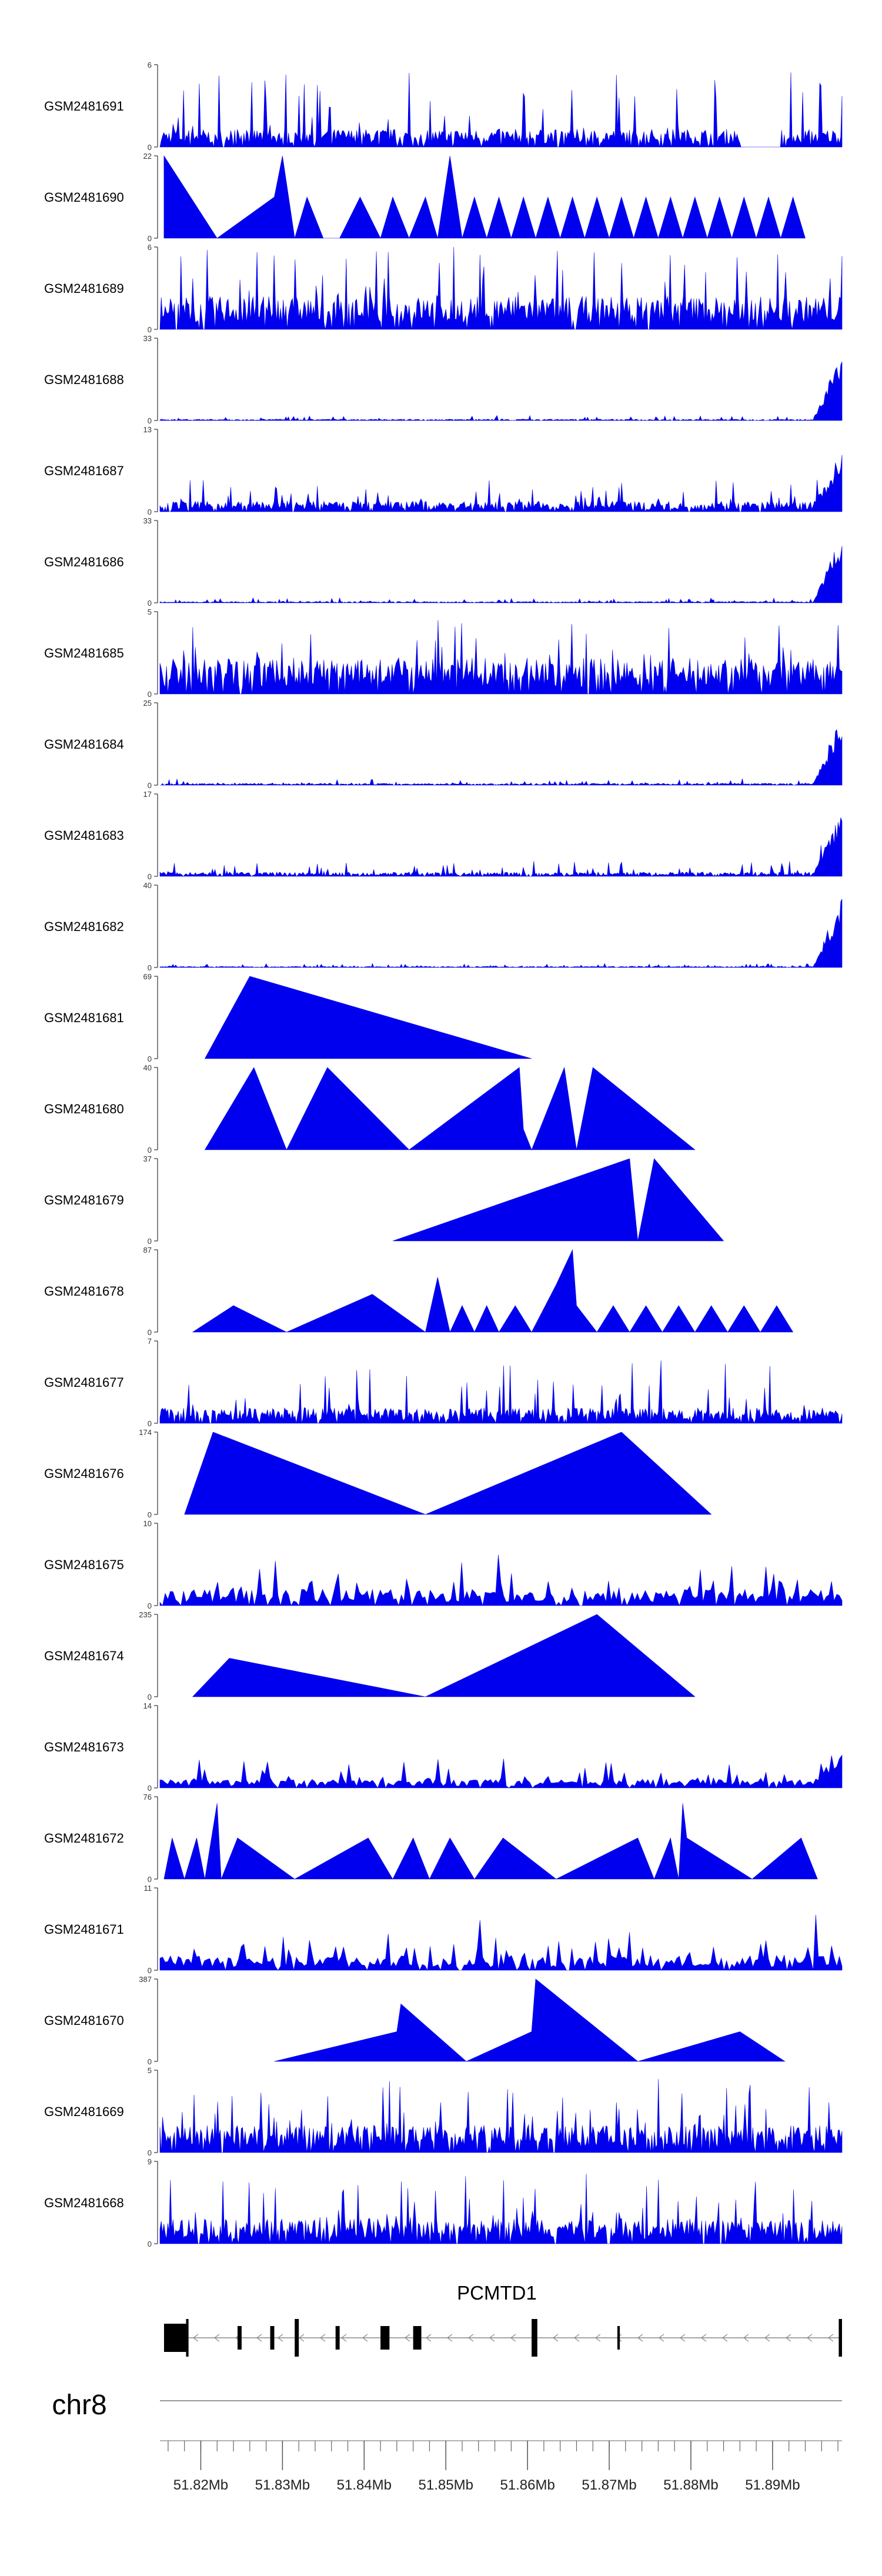  I want to click on x-tick-label: 51.84Mb, so click(364, 2485).